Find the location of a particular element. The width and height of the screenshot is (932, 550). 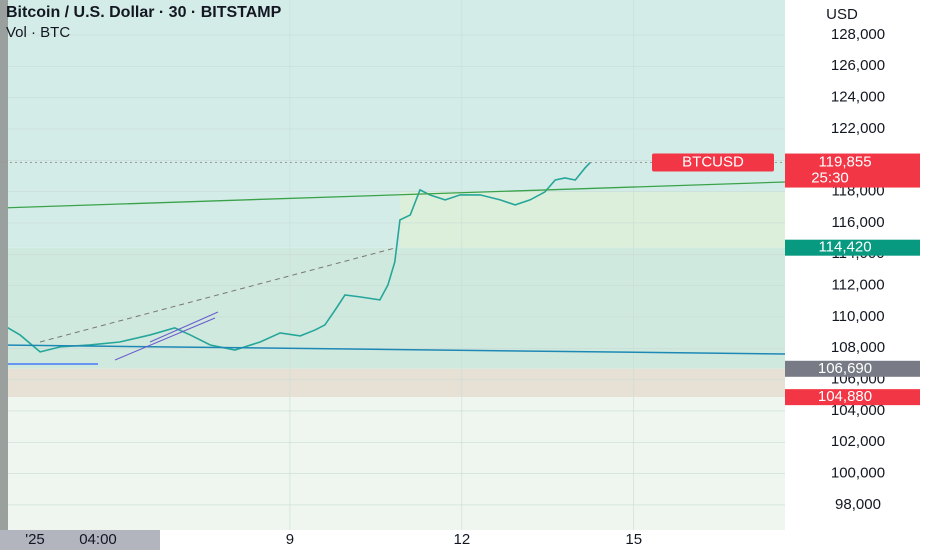

left-edge is located at coordinates (4, 265).